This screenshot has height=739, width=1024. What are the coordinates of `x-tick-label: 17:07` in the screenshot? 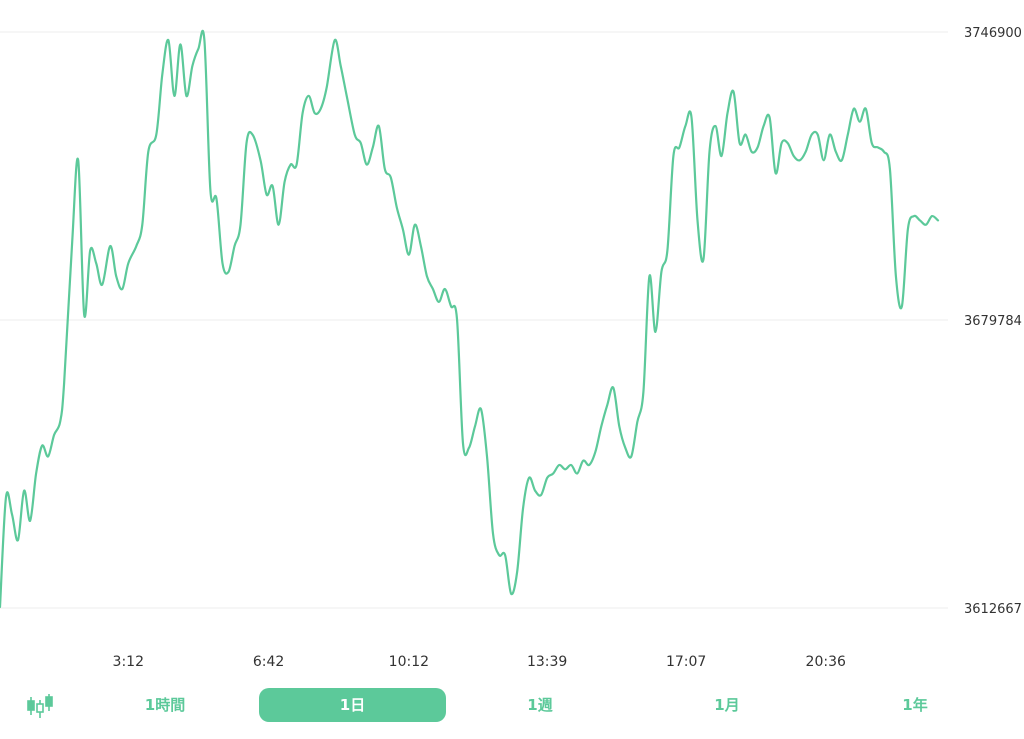 It's located at (686, 662).